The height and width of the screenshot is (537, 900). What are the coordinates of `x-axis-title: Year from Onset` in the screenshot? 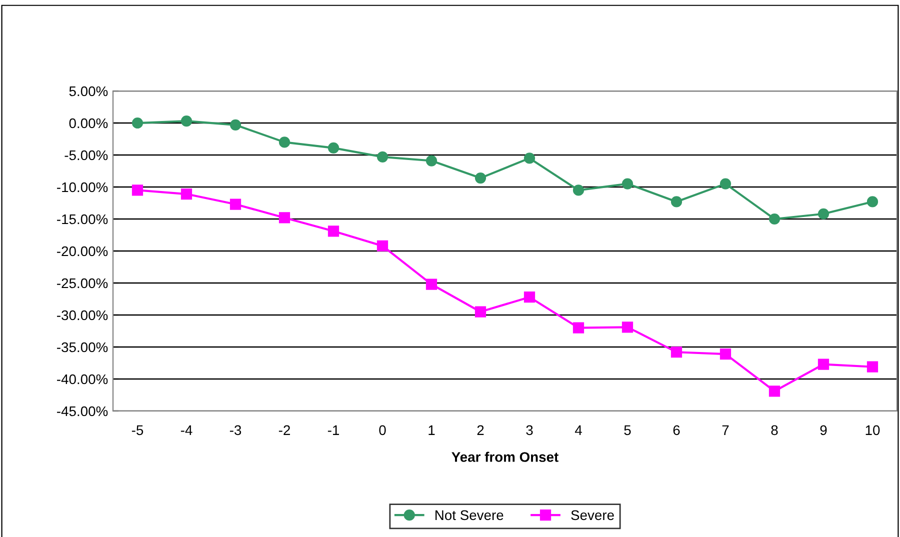 It's located at (505, 457).